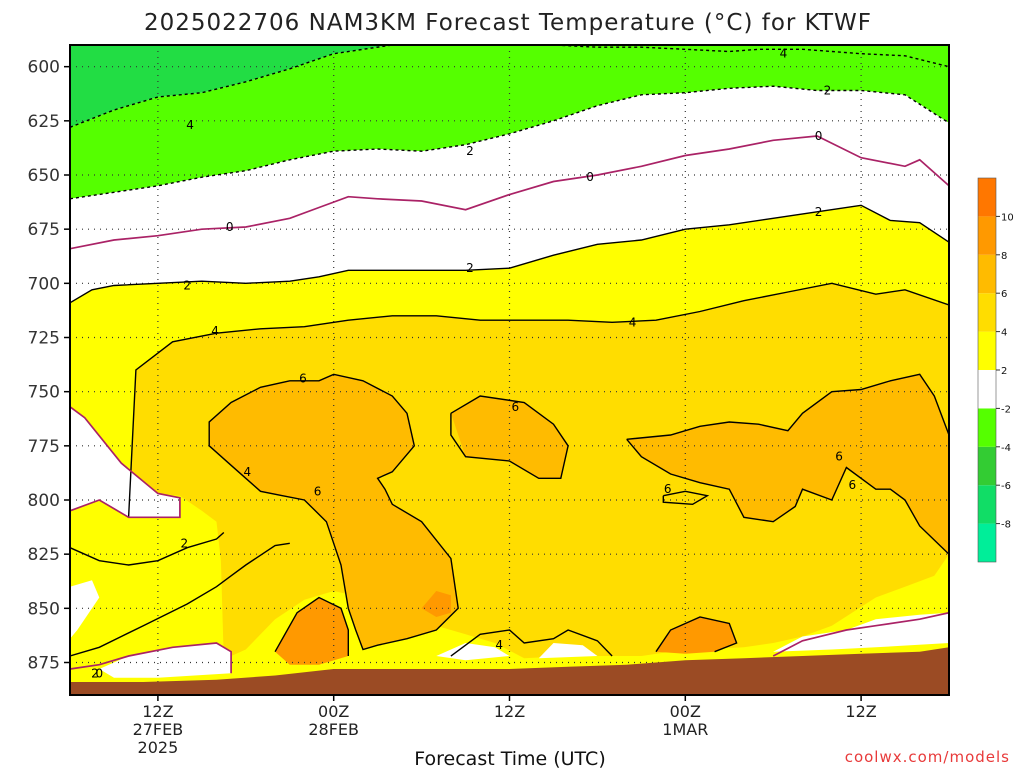 This screenshot has width=1024, height=768. Describe the element at coordinates (158, 729) in the screenshot. I see `x-tick-label-6-1: 27FEB` at that location.